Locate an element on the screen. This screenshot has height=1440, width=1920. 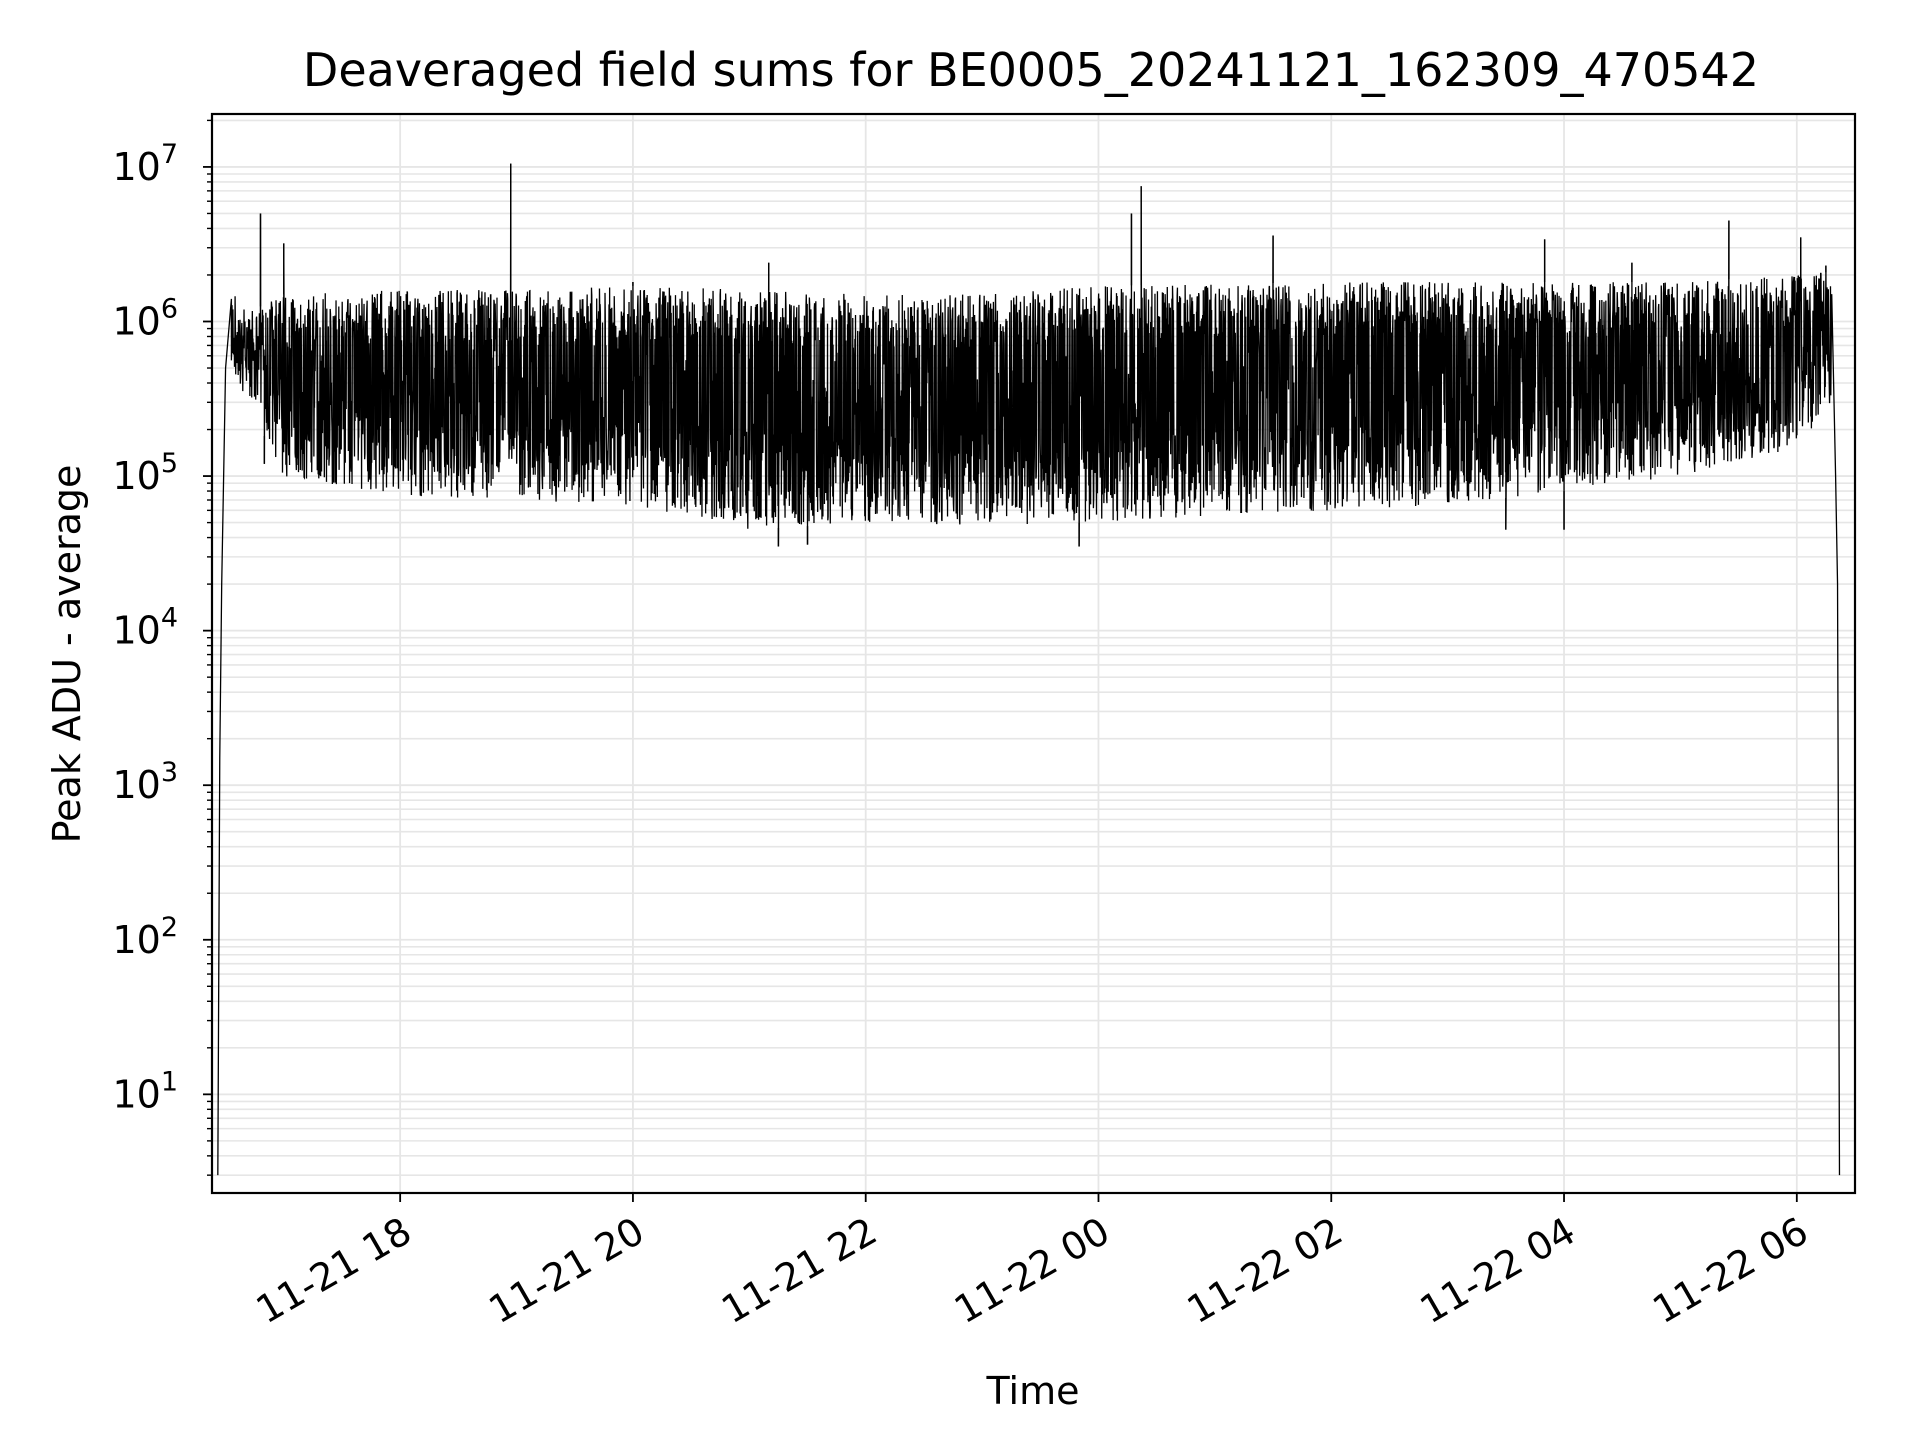
y-axis-label: Peak ADU - average is located at coordinates (67, 654).